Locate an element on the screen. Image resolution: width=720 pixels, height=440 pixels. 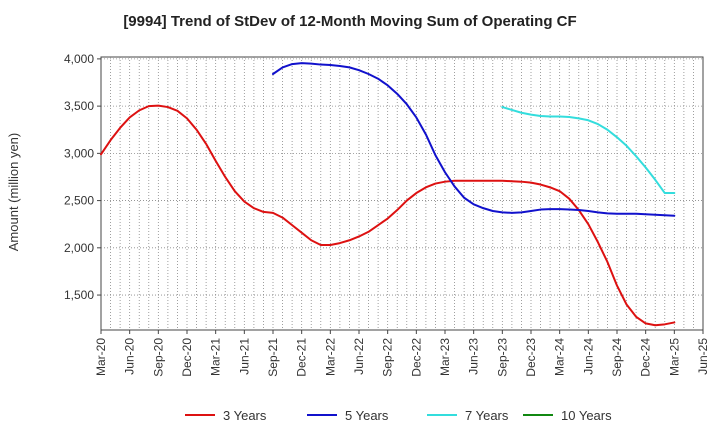
x-tick-label: Mar-20 is located at coordinates (101, 357).